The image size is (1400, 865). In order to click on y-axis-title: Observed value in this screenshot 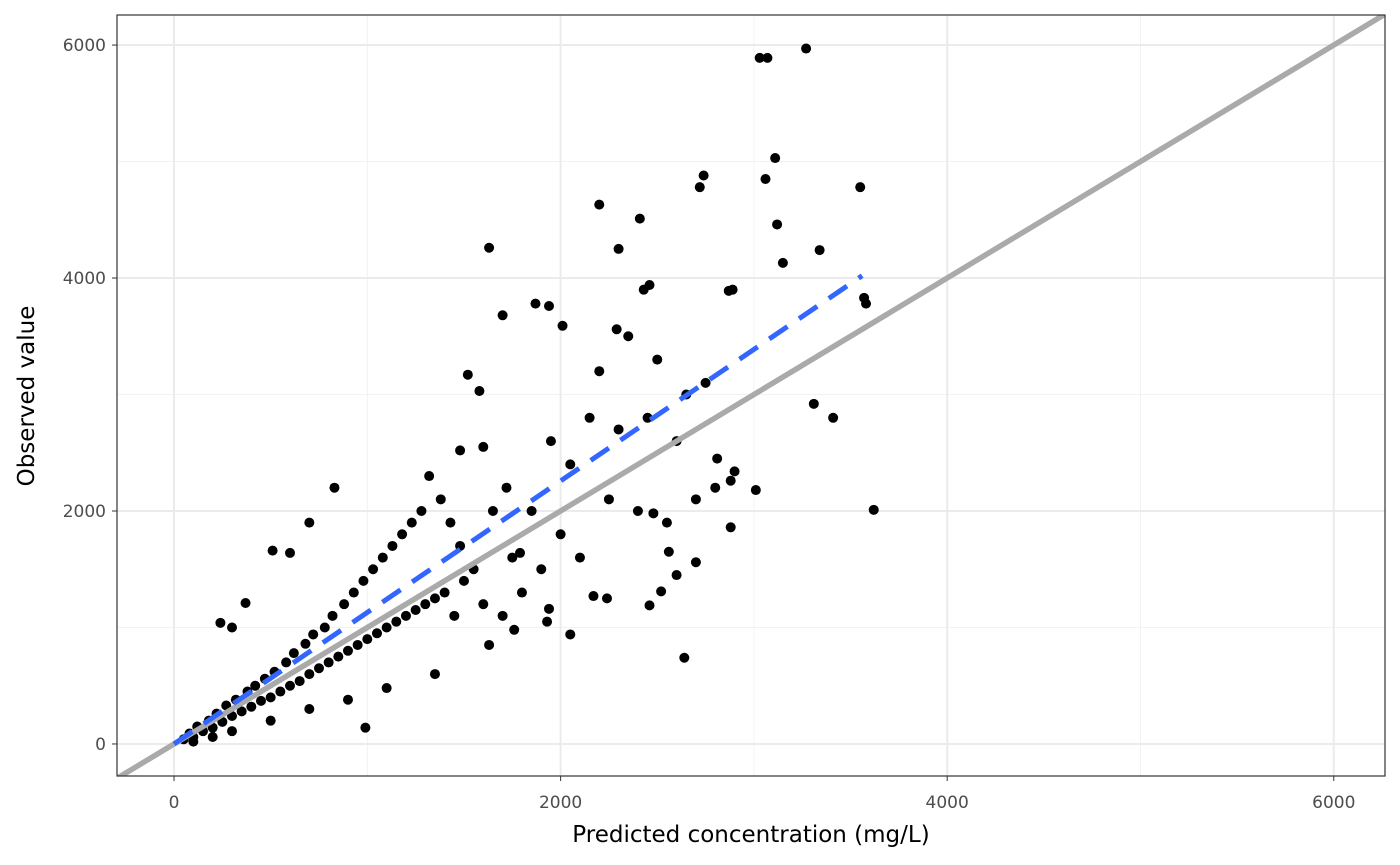, I will do `click(27, 396)`.